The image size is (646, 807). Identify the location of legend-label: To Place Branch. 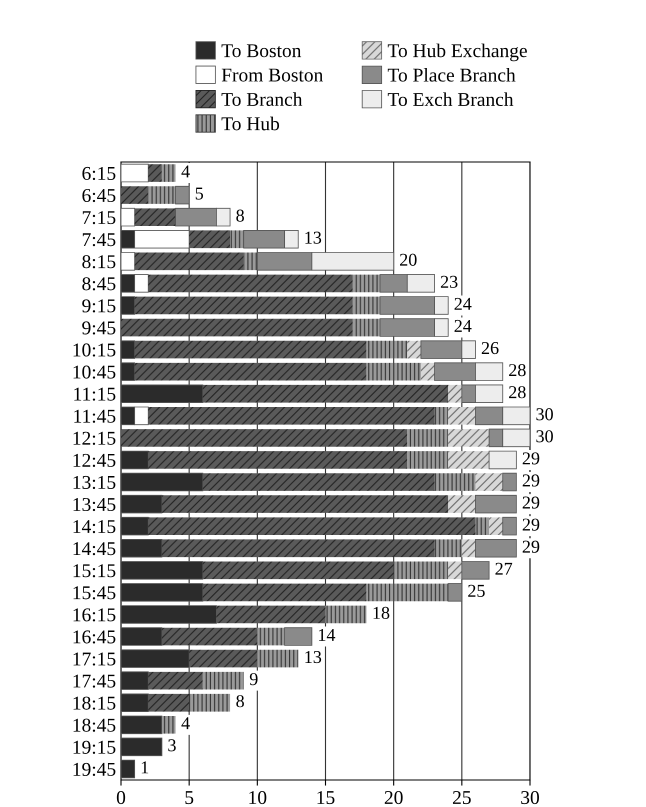
(452, 75).